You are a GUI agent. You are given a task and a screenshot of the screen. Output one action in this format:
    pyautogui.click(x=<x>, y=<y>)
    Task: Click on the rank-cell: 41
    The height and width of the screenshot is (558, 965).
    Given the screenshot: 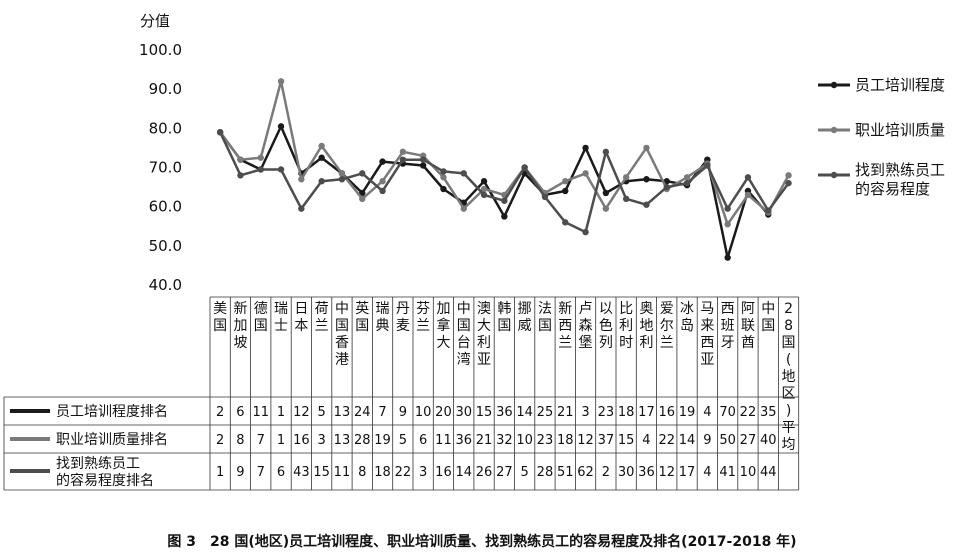 What is the action you would take?
    pyautogui.click(x=727, y=472)
    